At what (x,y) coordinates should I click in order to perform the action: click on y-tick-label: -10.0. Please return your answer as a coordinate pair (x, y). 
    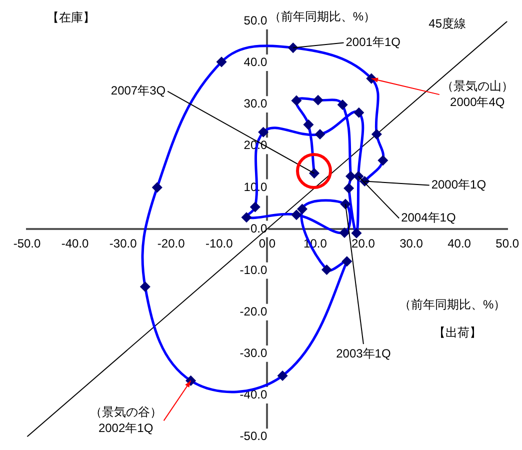
    Looking at the image, I should click on (254, 269).